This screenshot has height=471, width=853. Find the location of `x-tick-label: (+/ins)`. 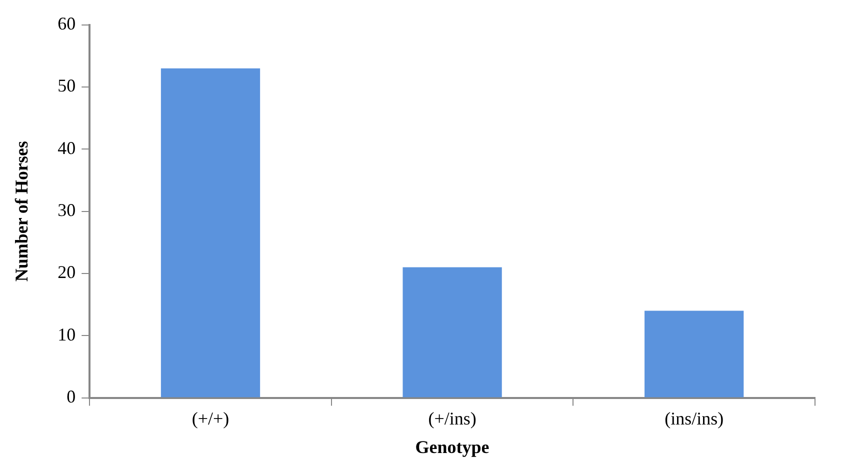

x-tick-label: (+/ins) is located at coordinates (452, 418).